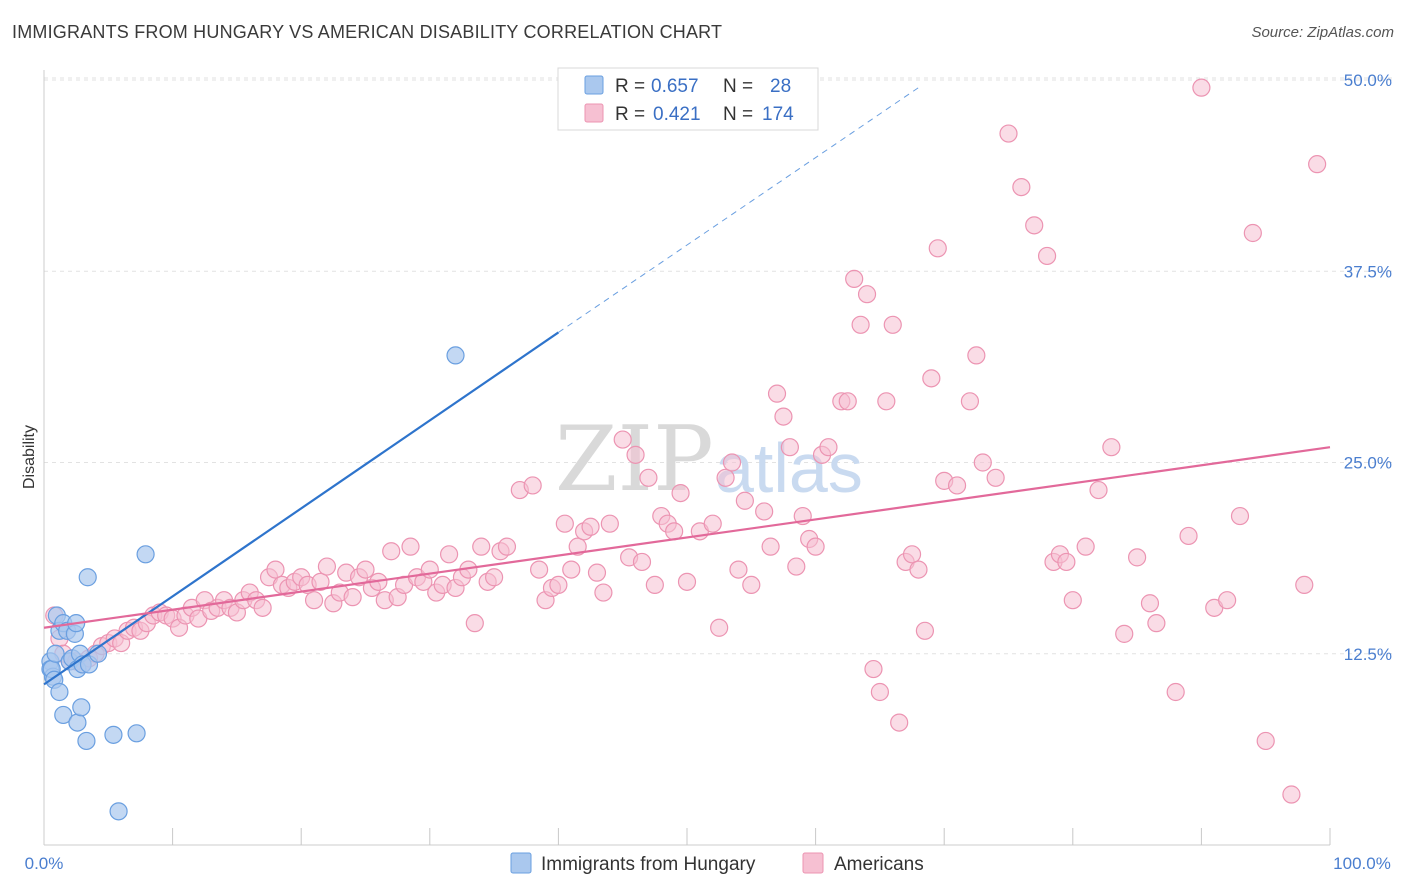 The width and height of the screenshot is (1406, 892). Describe the element at coordinates (594, 113) in the screenshot. I see `legend-swatch-pink` at that location.